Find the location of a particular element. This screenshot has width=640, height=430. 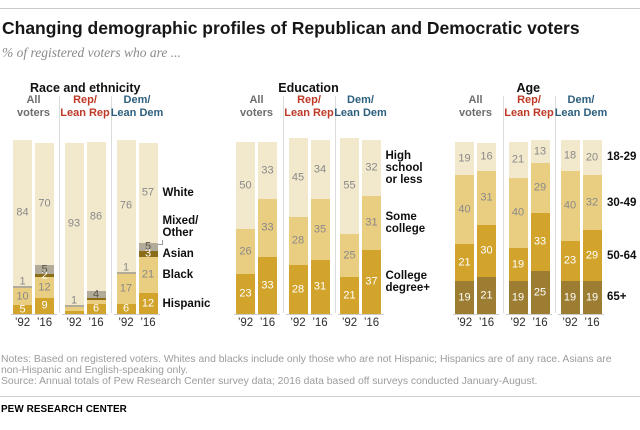

axis-baseline-race-and-ethnicity-dem-lean-dem is located at coordinates (137, 314).